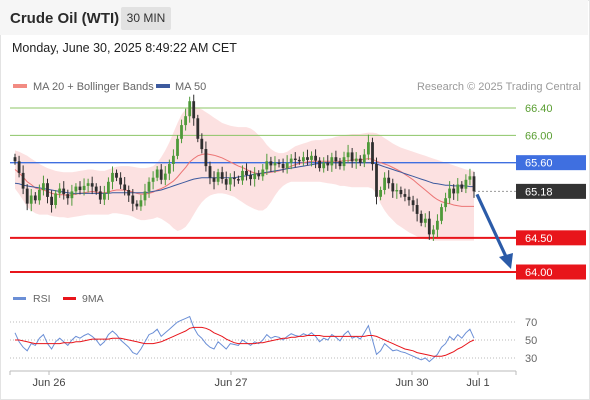 The height and width of the screenshot is (400, 590). I want to click on ma20-legend-label: MA 20 + Bollinger Bands, so click(93, 87).